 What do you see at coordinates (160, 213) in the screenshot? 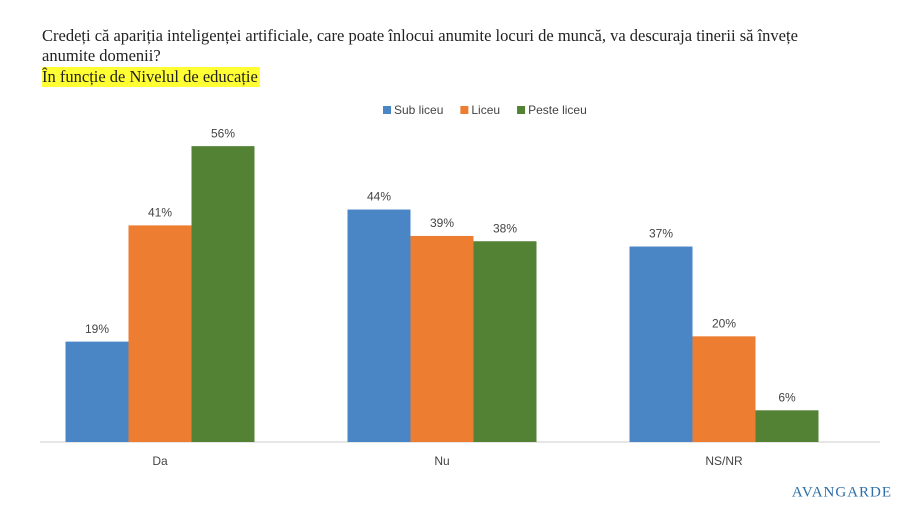
I see `value-label: 41%` at bounding box center [160, 213].